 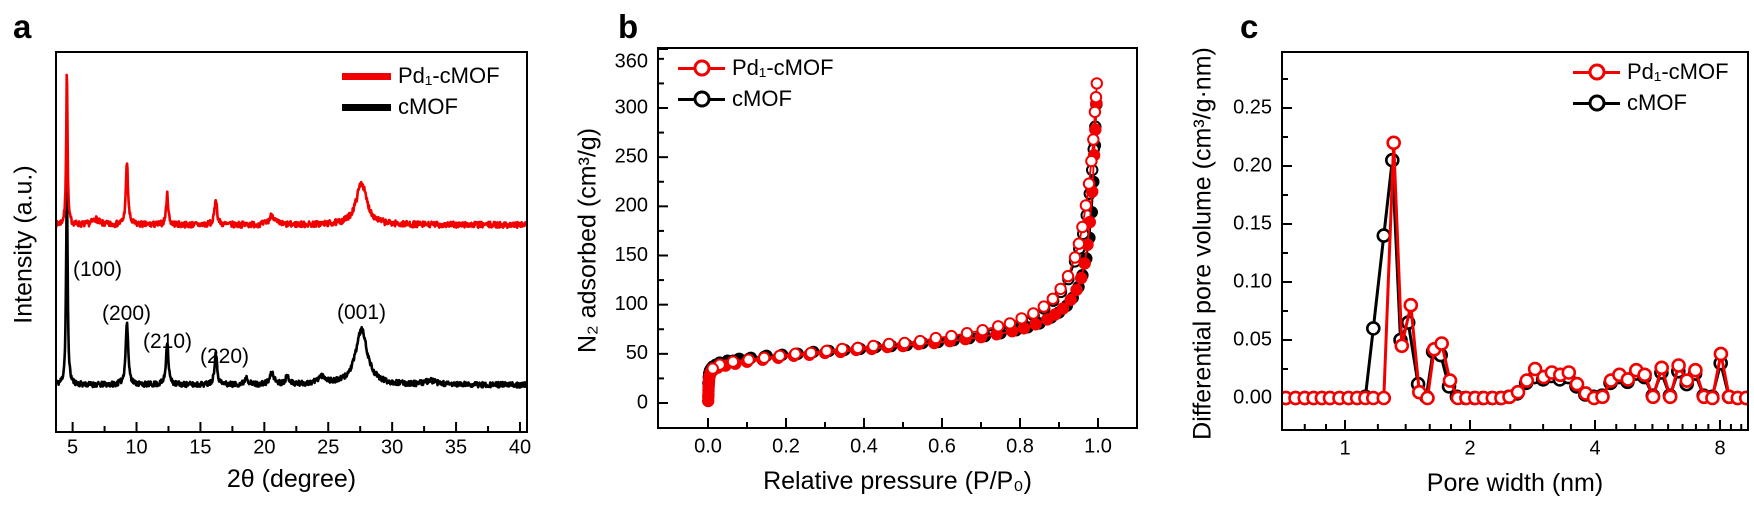 What do you see at coordinates (98, 269) in the screenshot?
I see `peak-label-100: (100)` at bounding box center [98, 269].